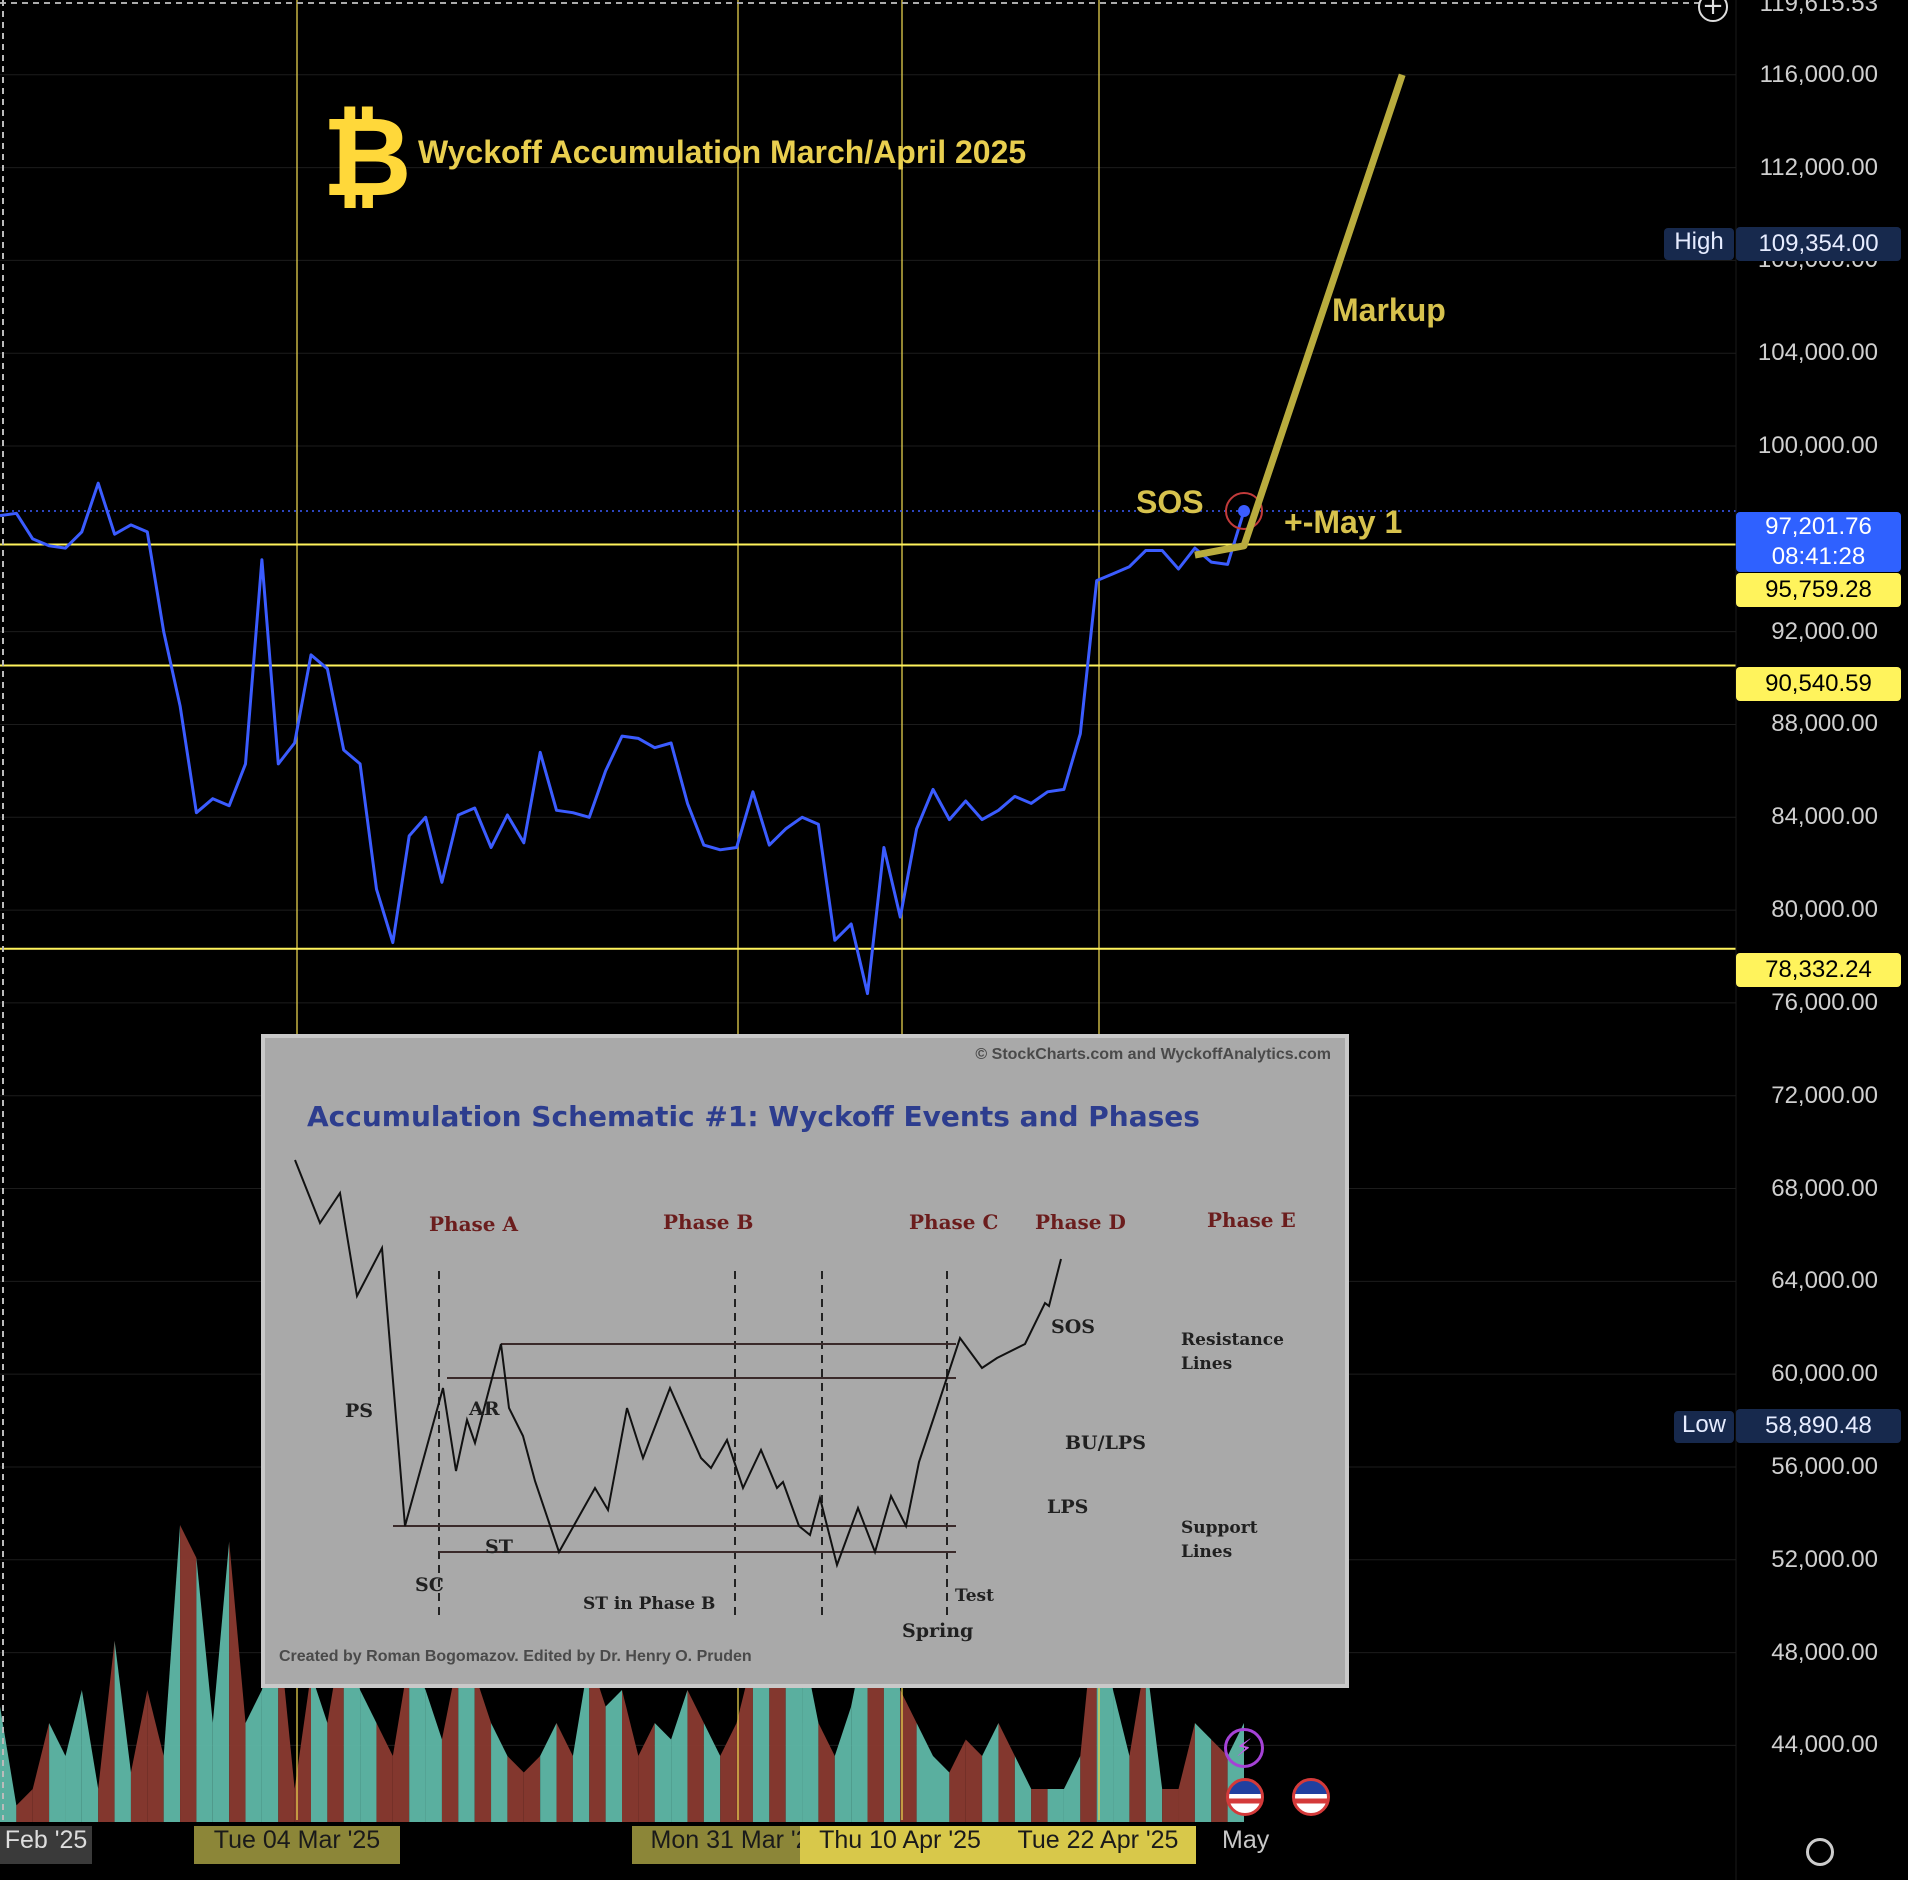 The height and width of the screenshot is (1880, 1908). What do you see at coordinates (1244, 1748) in the screenshot?
I see `lightning-icon: ⚡` at bounding box center [1244, 1748].